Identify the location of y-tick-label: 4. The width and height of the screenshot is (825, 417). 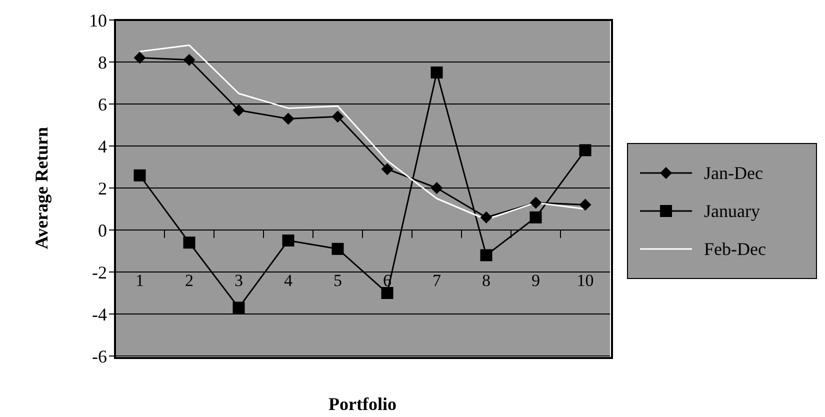
(102, 146).